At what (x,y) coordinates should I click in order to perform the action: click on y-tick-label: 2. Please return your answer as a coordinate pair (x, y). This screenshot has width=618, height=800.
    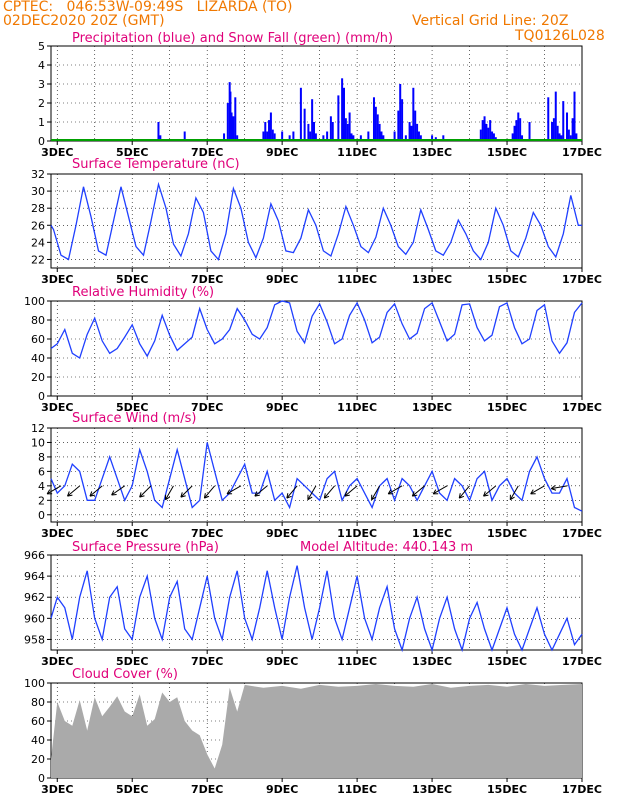
    Looking at the image, I should click on (41, 103).